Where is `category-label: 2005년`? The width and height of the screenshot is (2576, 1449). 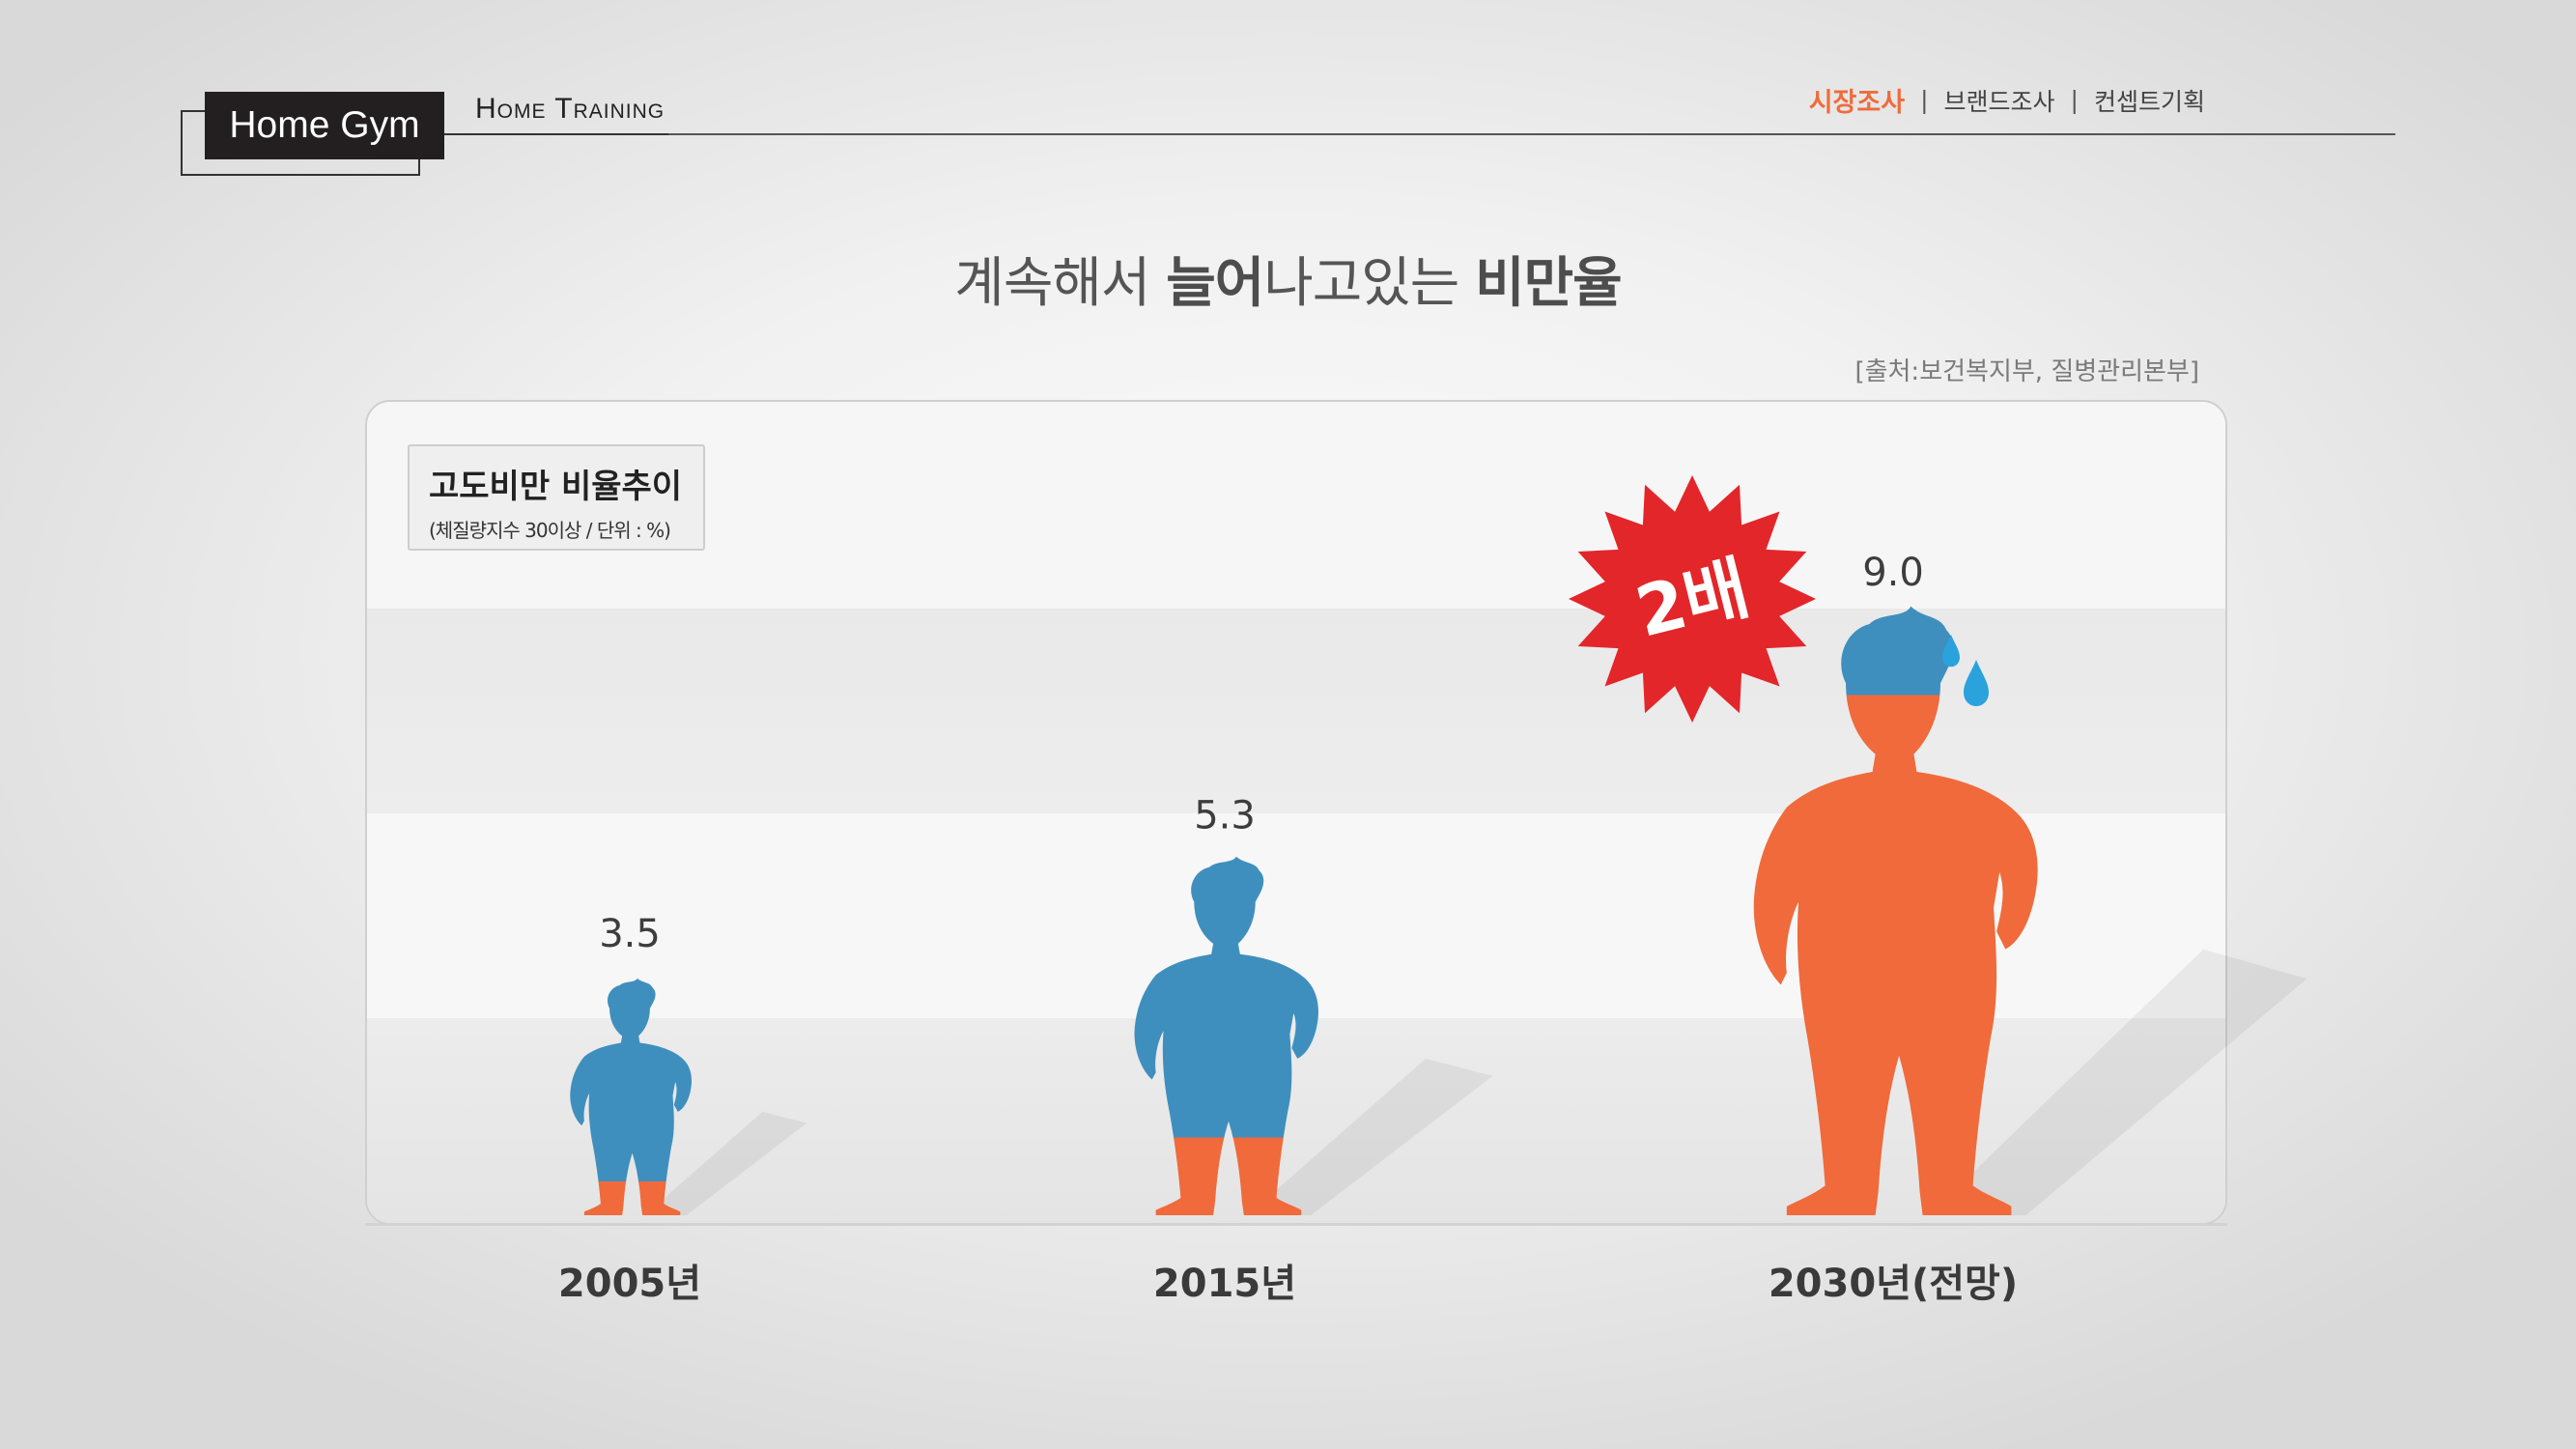
category-label: 2005년 is located at coordinates (629, 1284).